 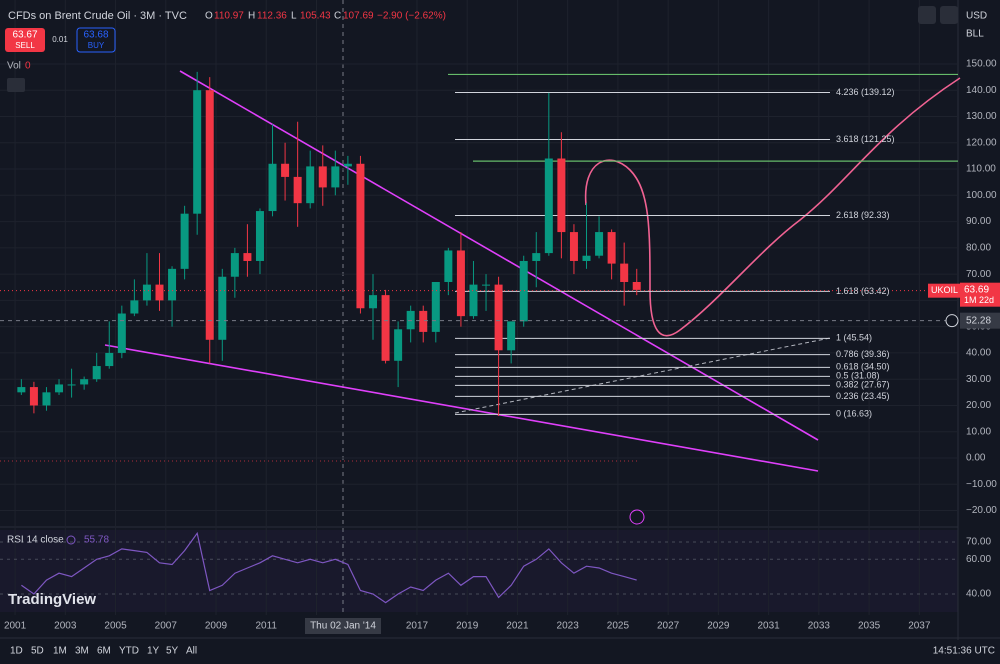 What do you see at coordinates (95, 35) in the screenshot?
I see `buy-price: 63.68` at bounding box center [95, 35].